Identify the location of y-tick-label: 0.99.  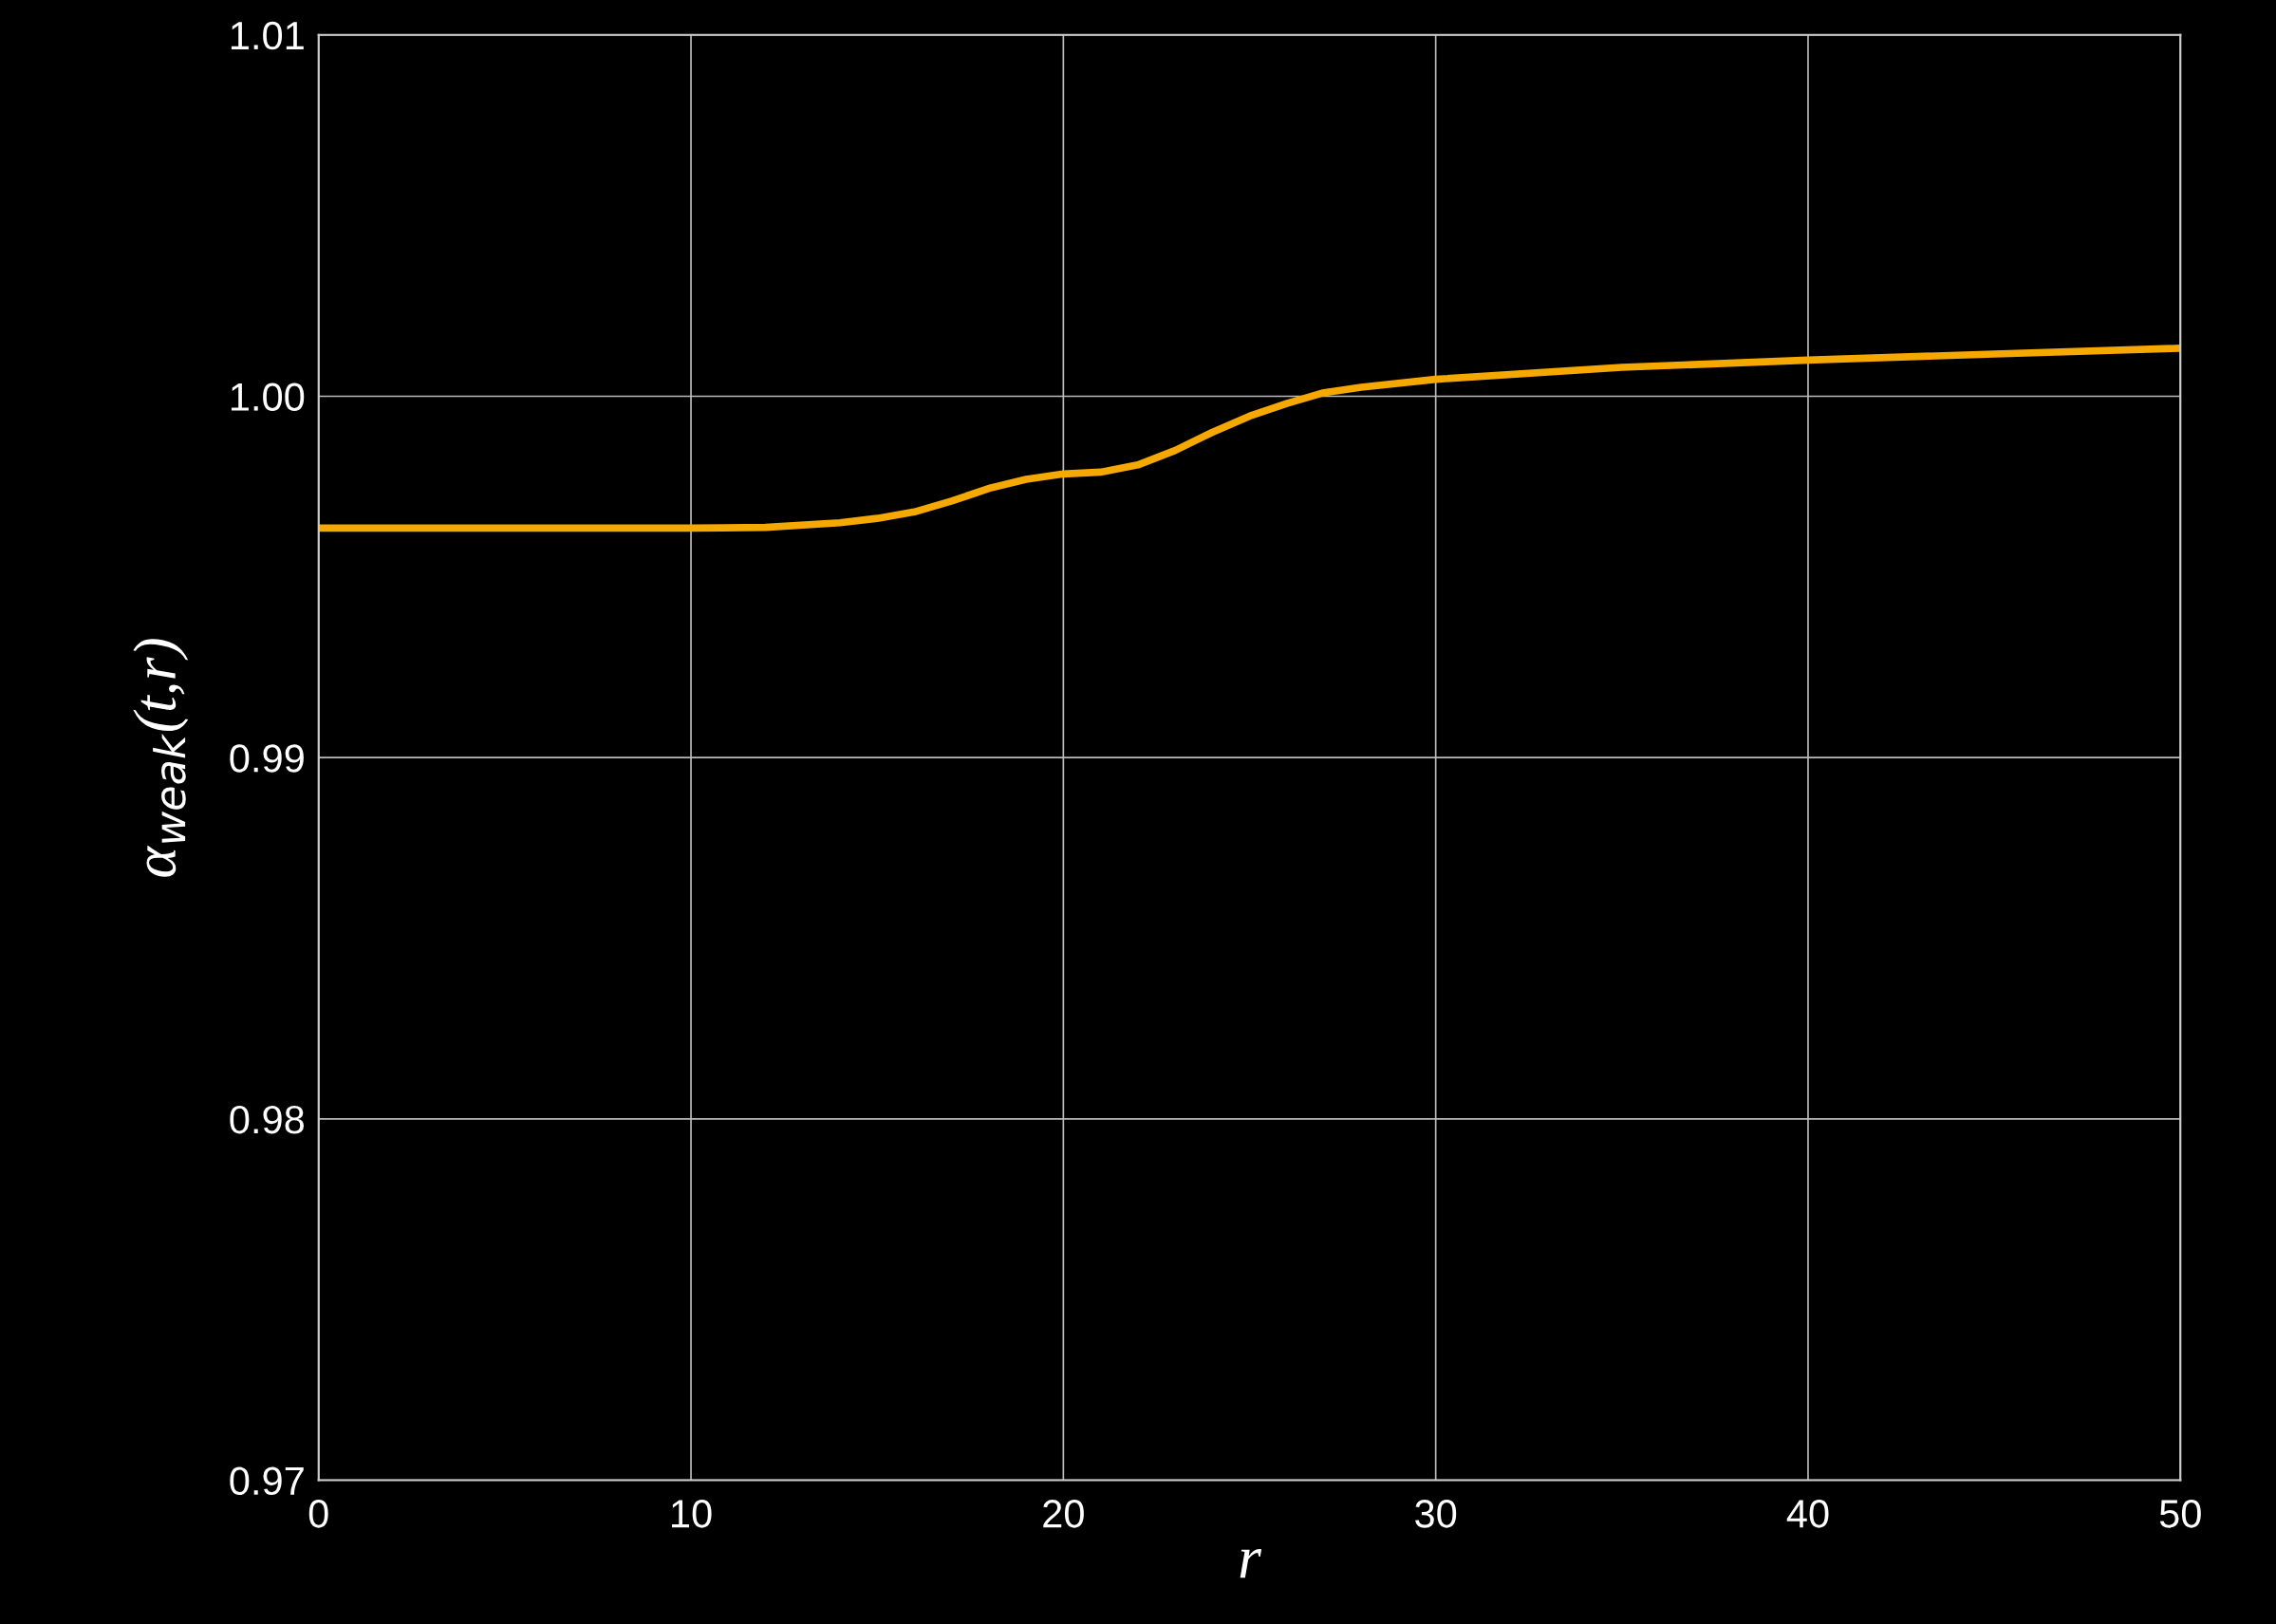
(267, 758).